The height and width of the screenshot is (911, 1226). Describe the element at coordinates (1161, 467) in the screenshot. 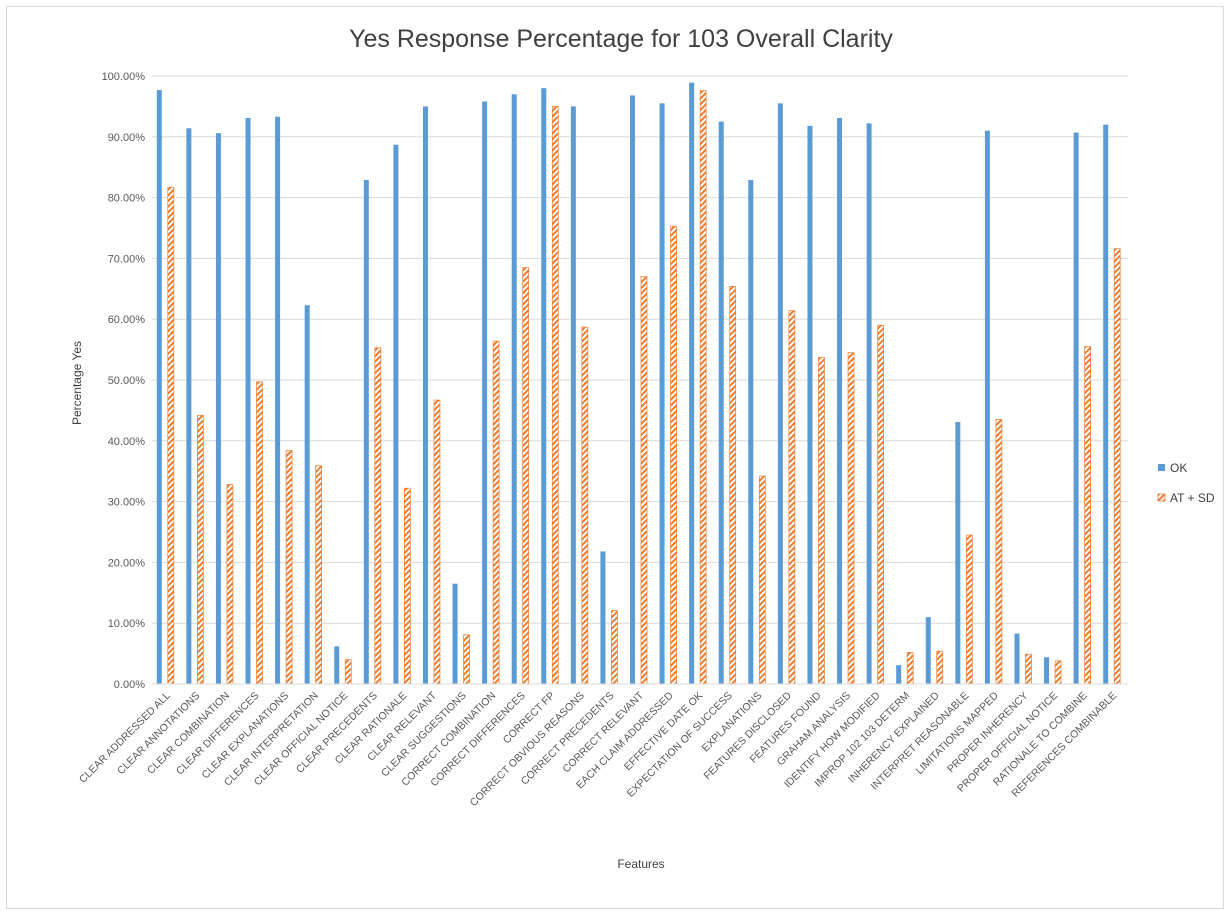

I see `legend-swatch-ok` at that location.